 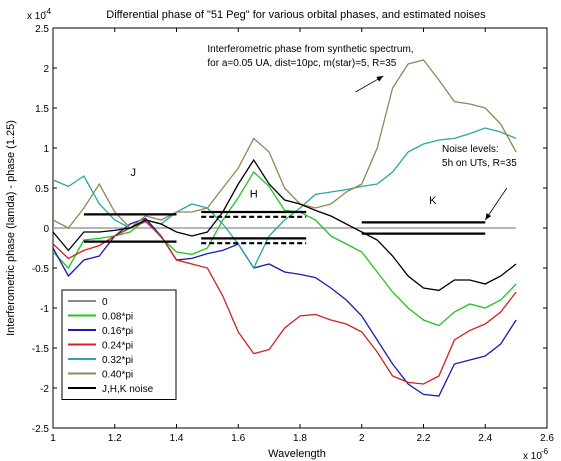 I want to click on y-tick-label: 0.5, so click(x=42, y=189).